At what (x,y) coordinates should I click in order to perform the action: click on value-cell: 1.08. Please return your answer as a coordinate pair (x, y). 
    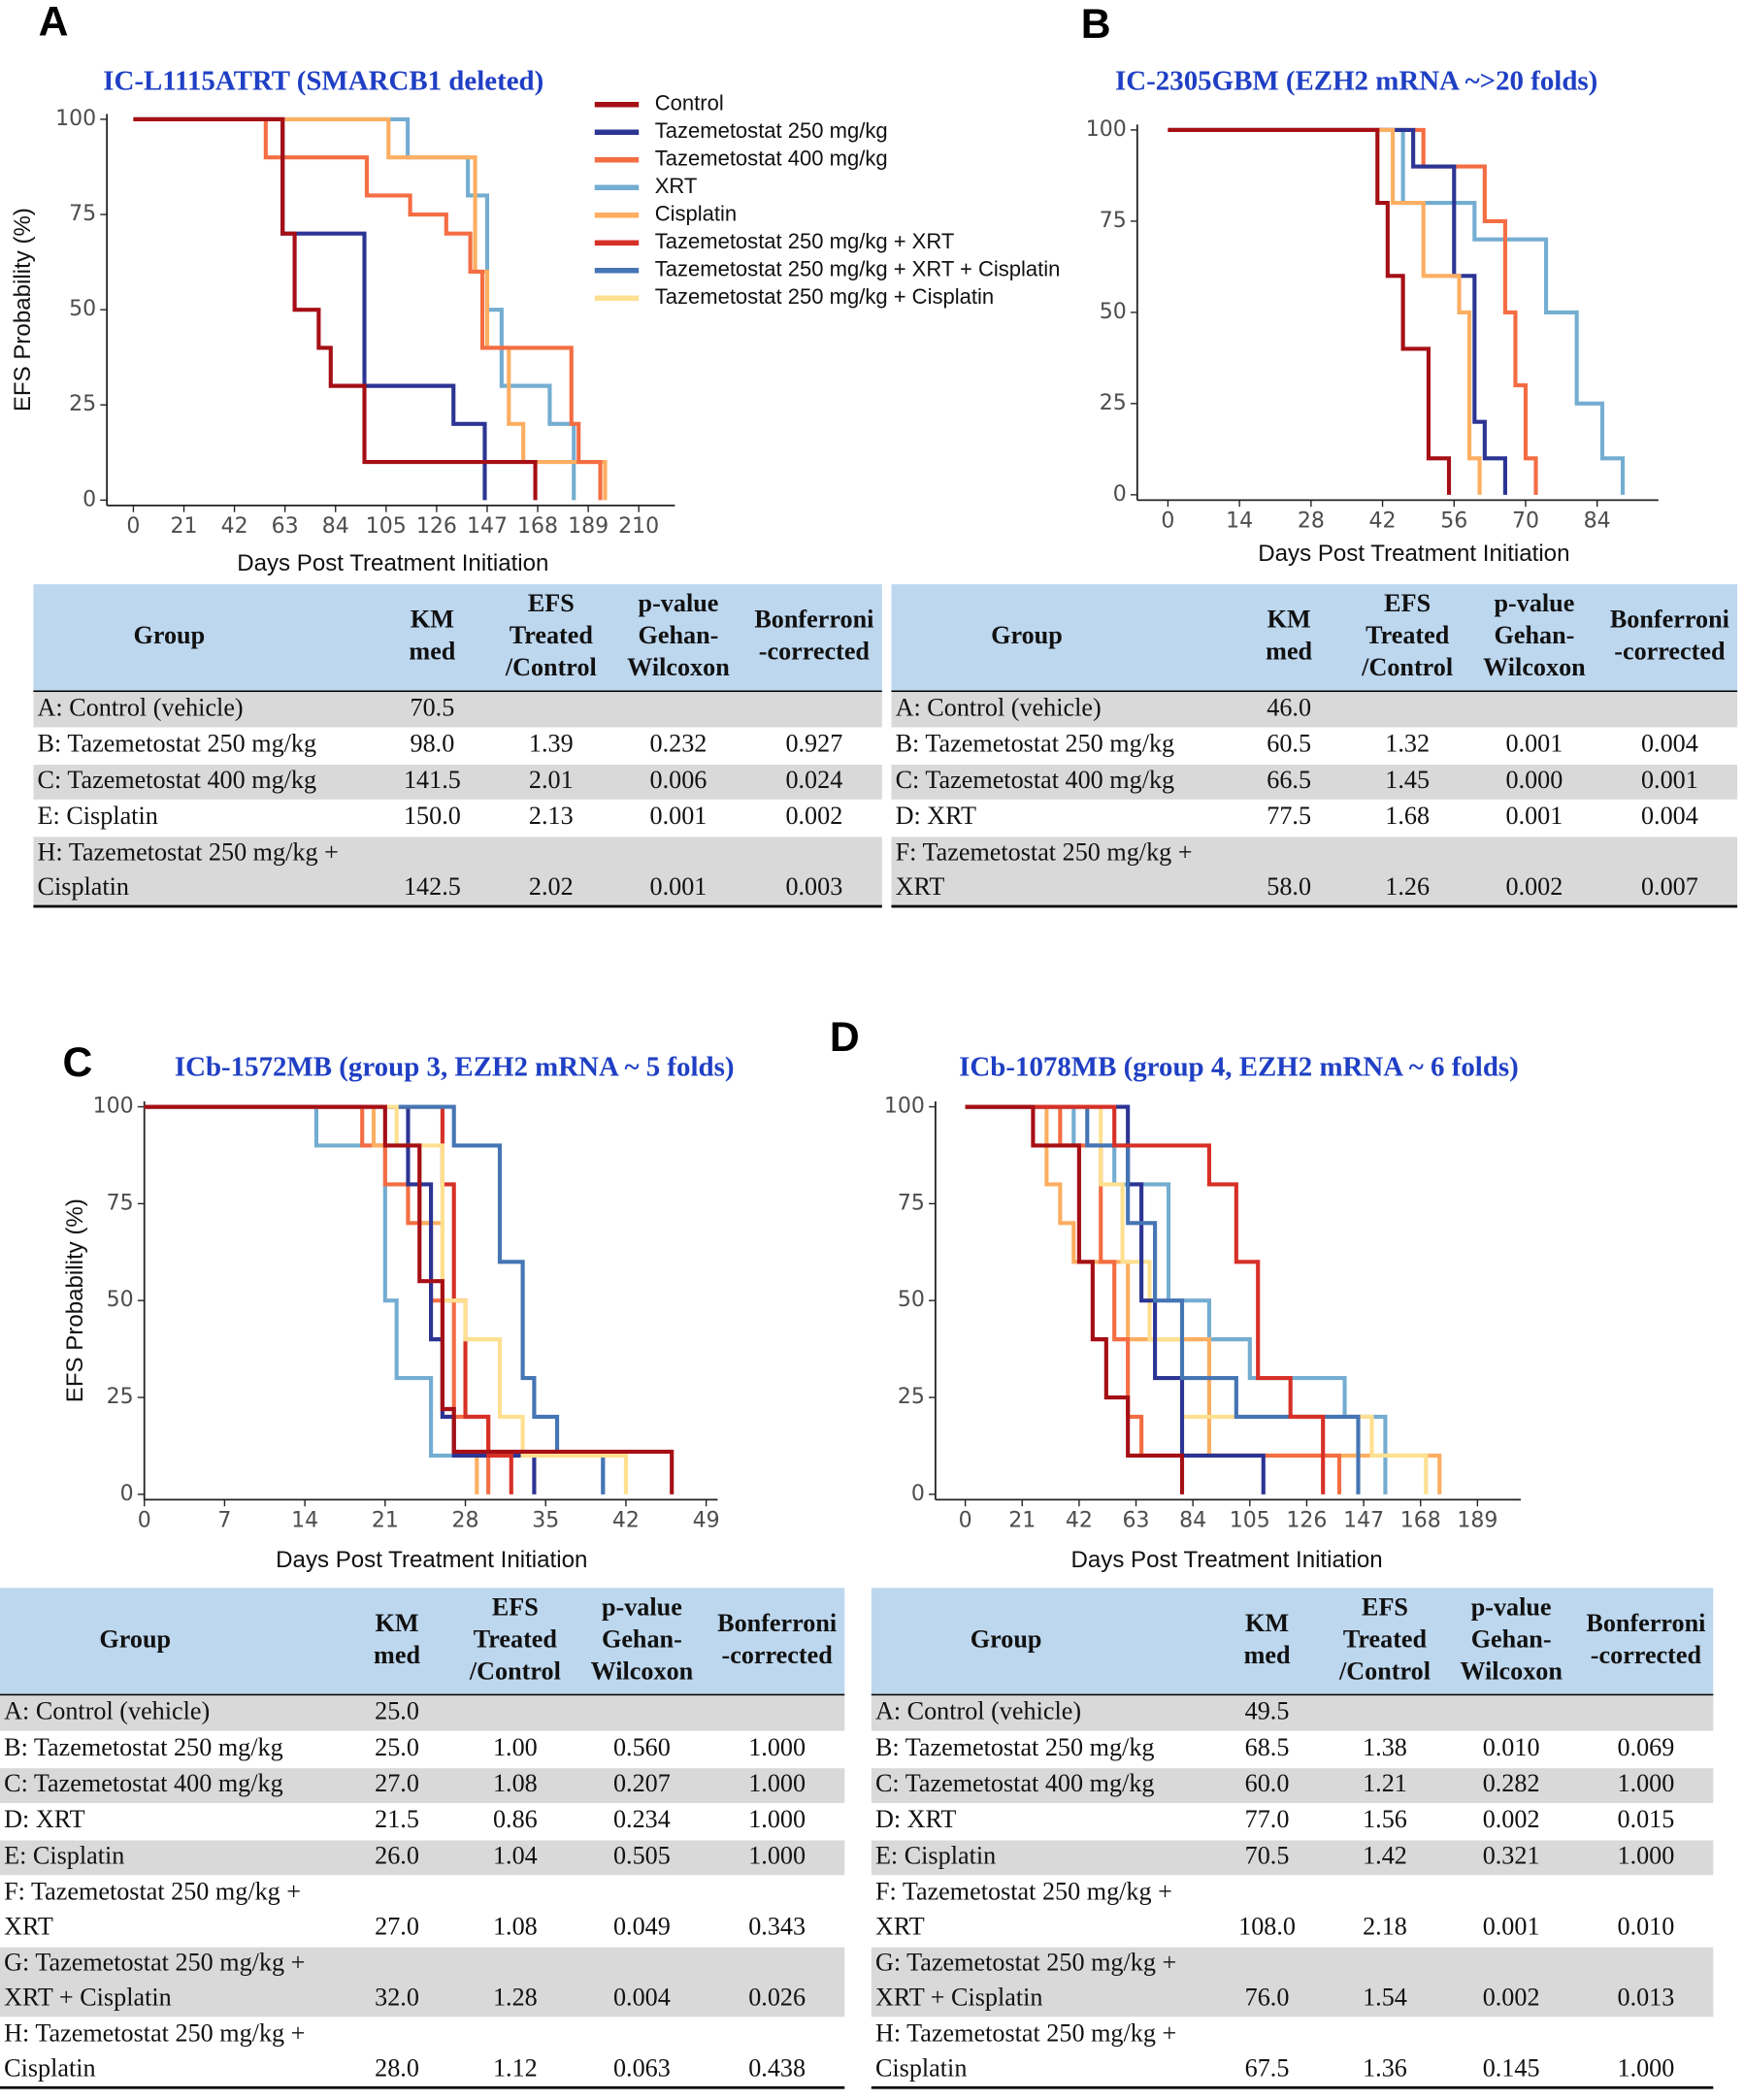
    Looking at the image, I should click on (516, 1783).